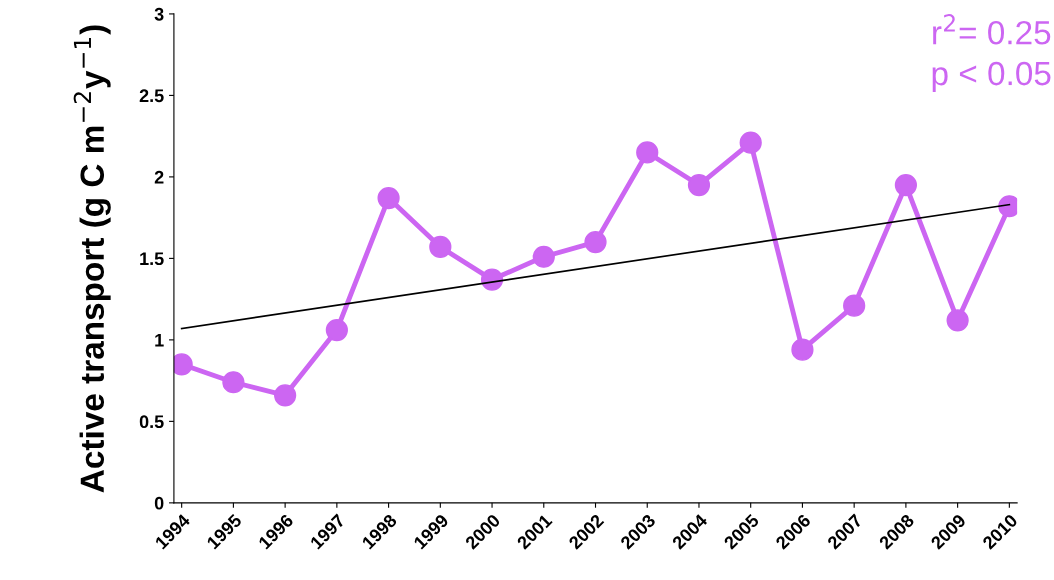 Image resolution: width=1054 pixels, height=580 pixels. What do you see at coordinates (151, 422) in the screenshot?
I see `y-tick-label: 0.5` at bounding box center [151, 422].